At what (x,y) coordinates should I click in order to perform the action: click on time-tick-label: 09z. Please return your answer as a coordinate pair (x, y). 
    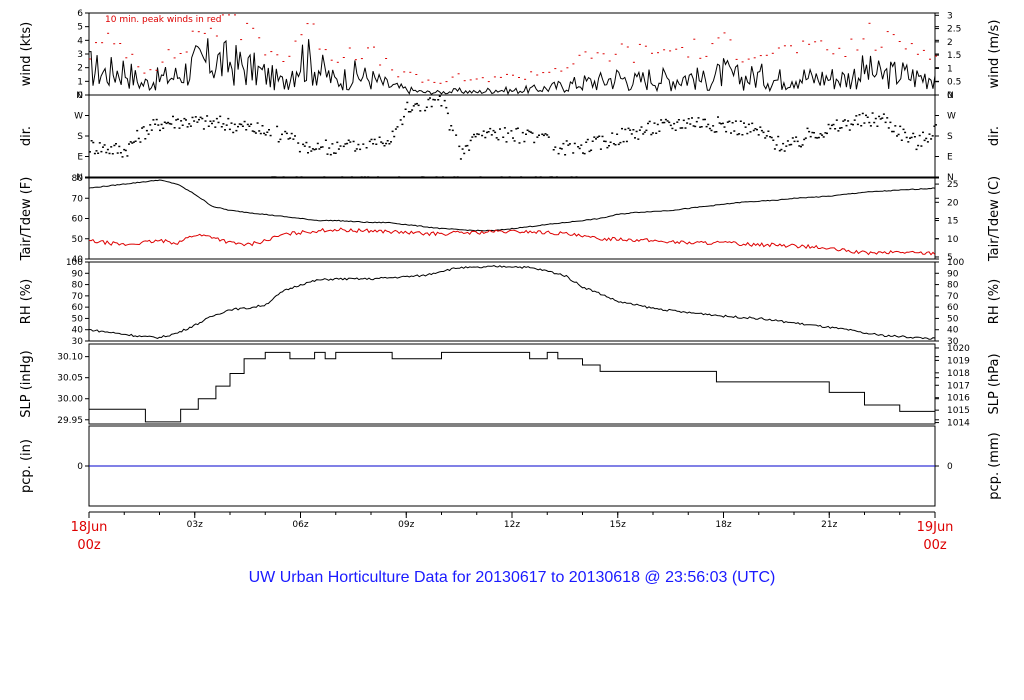
    Looking at the image, I should click on (406, 525).